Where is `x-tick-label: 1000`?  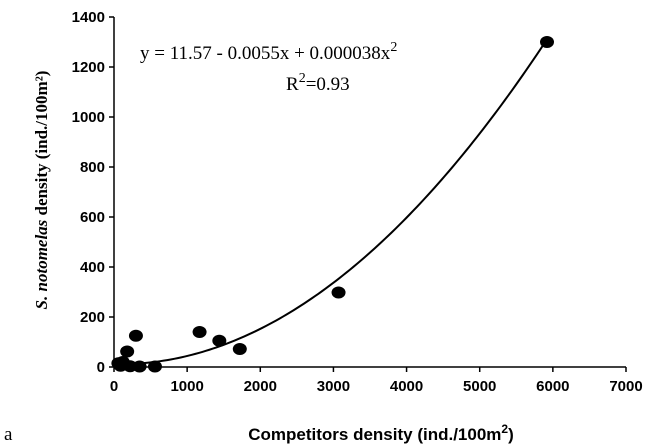 x-tick-label: 1000 is located at coordinates (186, 386).